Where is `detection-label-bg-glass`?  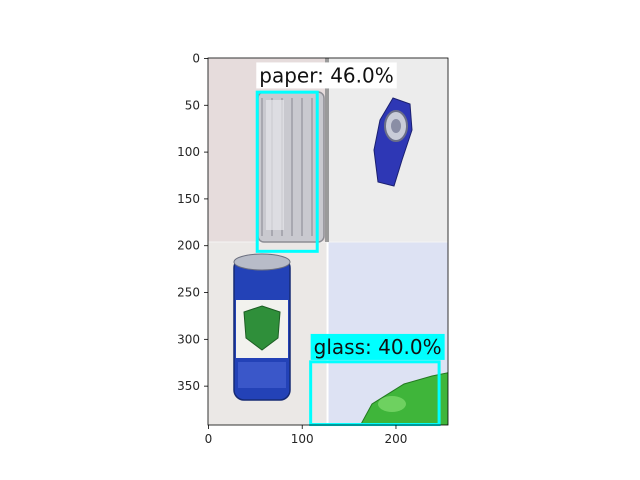 detection-label-bg-glass is located at coordinates (377, 346).